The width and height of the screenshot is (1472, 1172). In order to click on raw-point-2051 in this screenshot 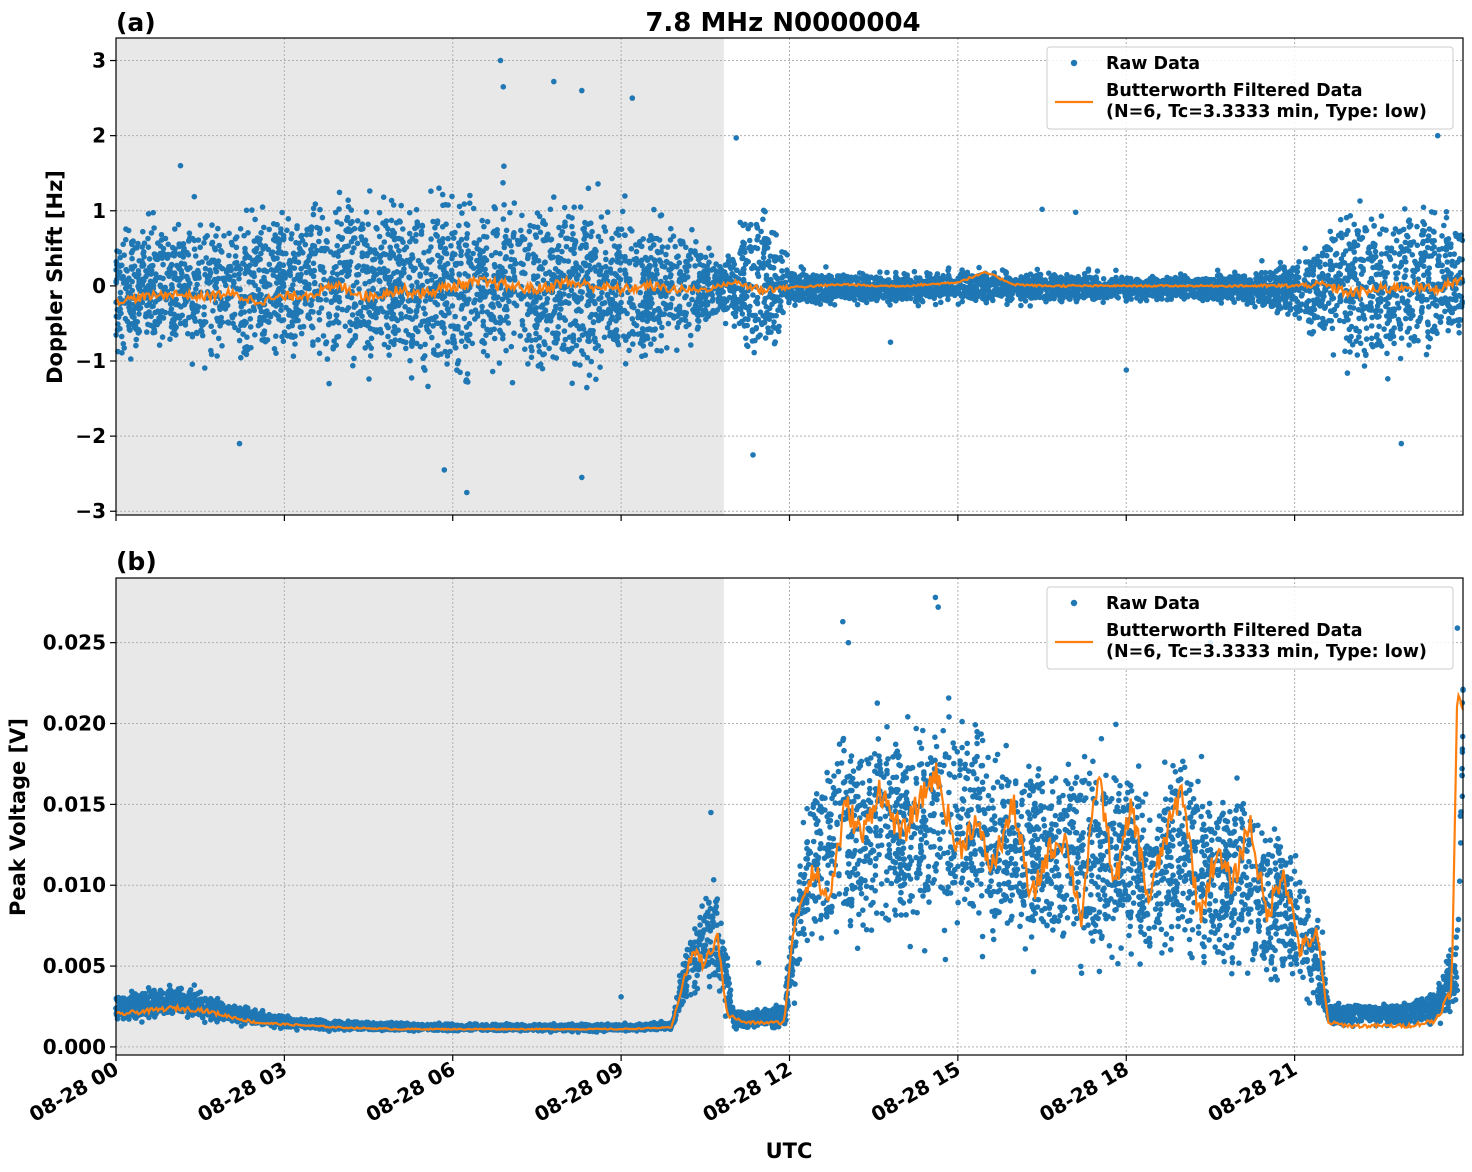, I will do `click(751, 224)`.